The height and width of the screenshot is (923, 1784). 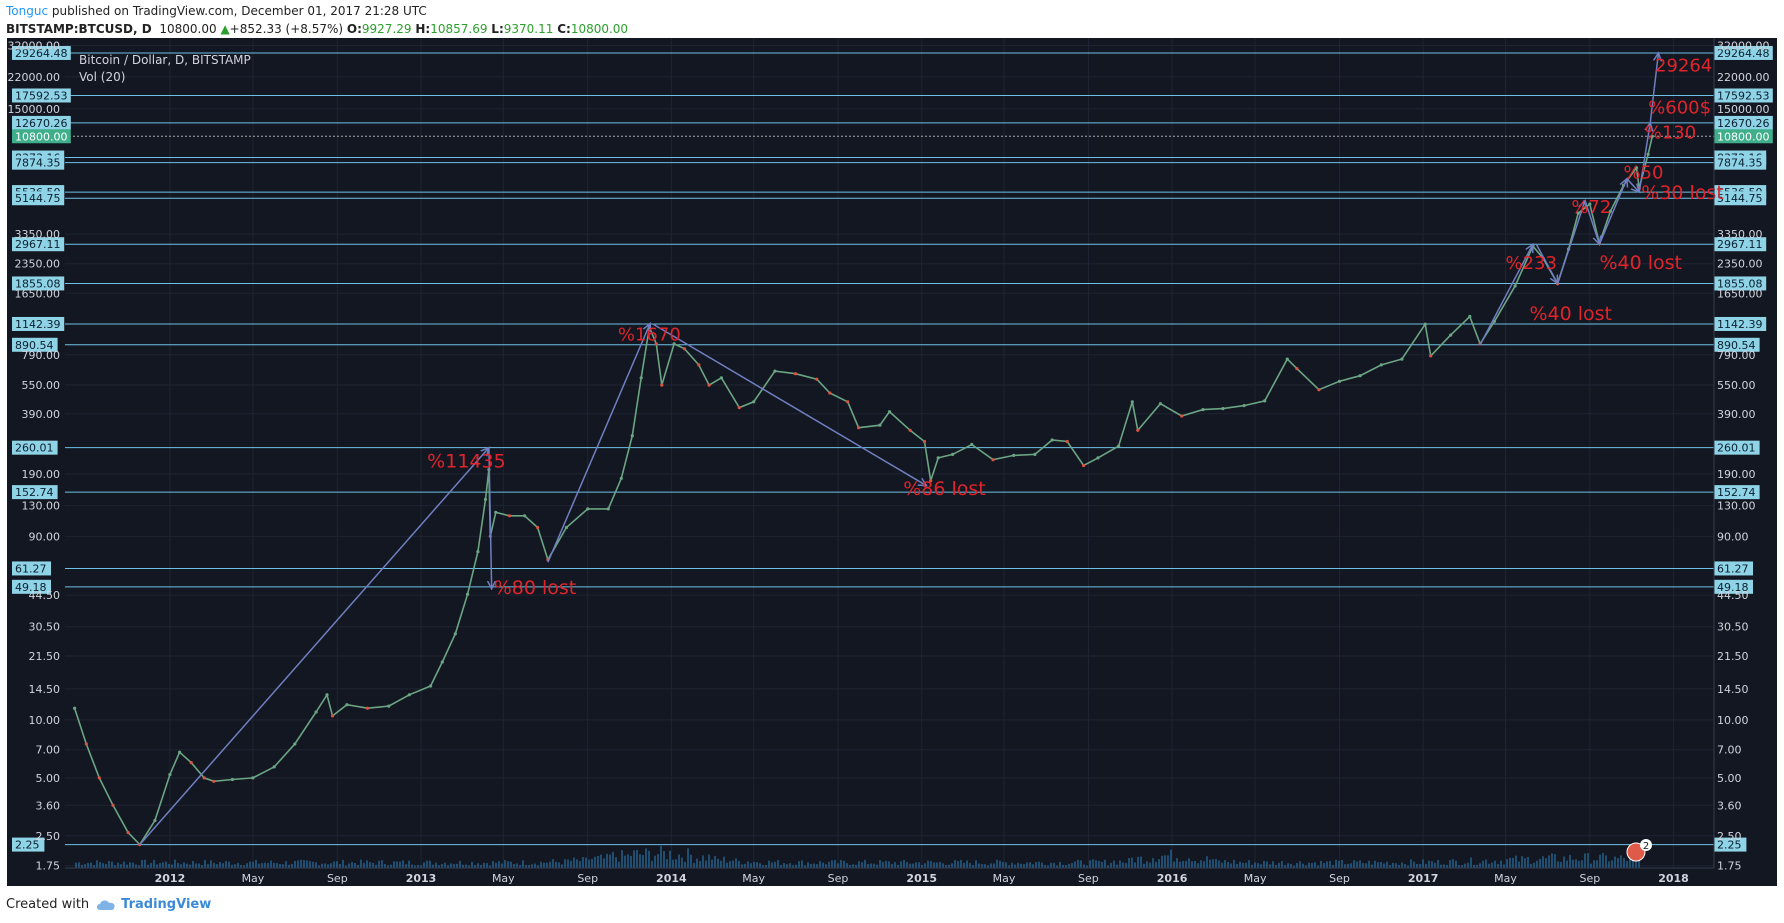 What do you see at coordinates (34, 448) in the screenshot?
I see `level-tag-left: 260.01` at bounding box center [34, 448].